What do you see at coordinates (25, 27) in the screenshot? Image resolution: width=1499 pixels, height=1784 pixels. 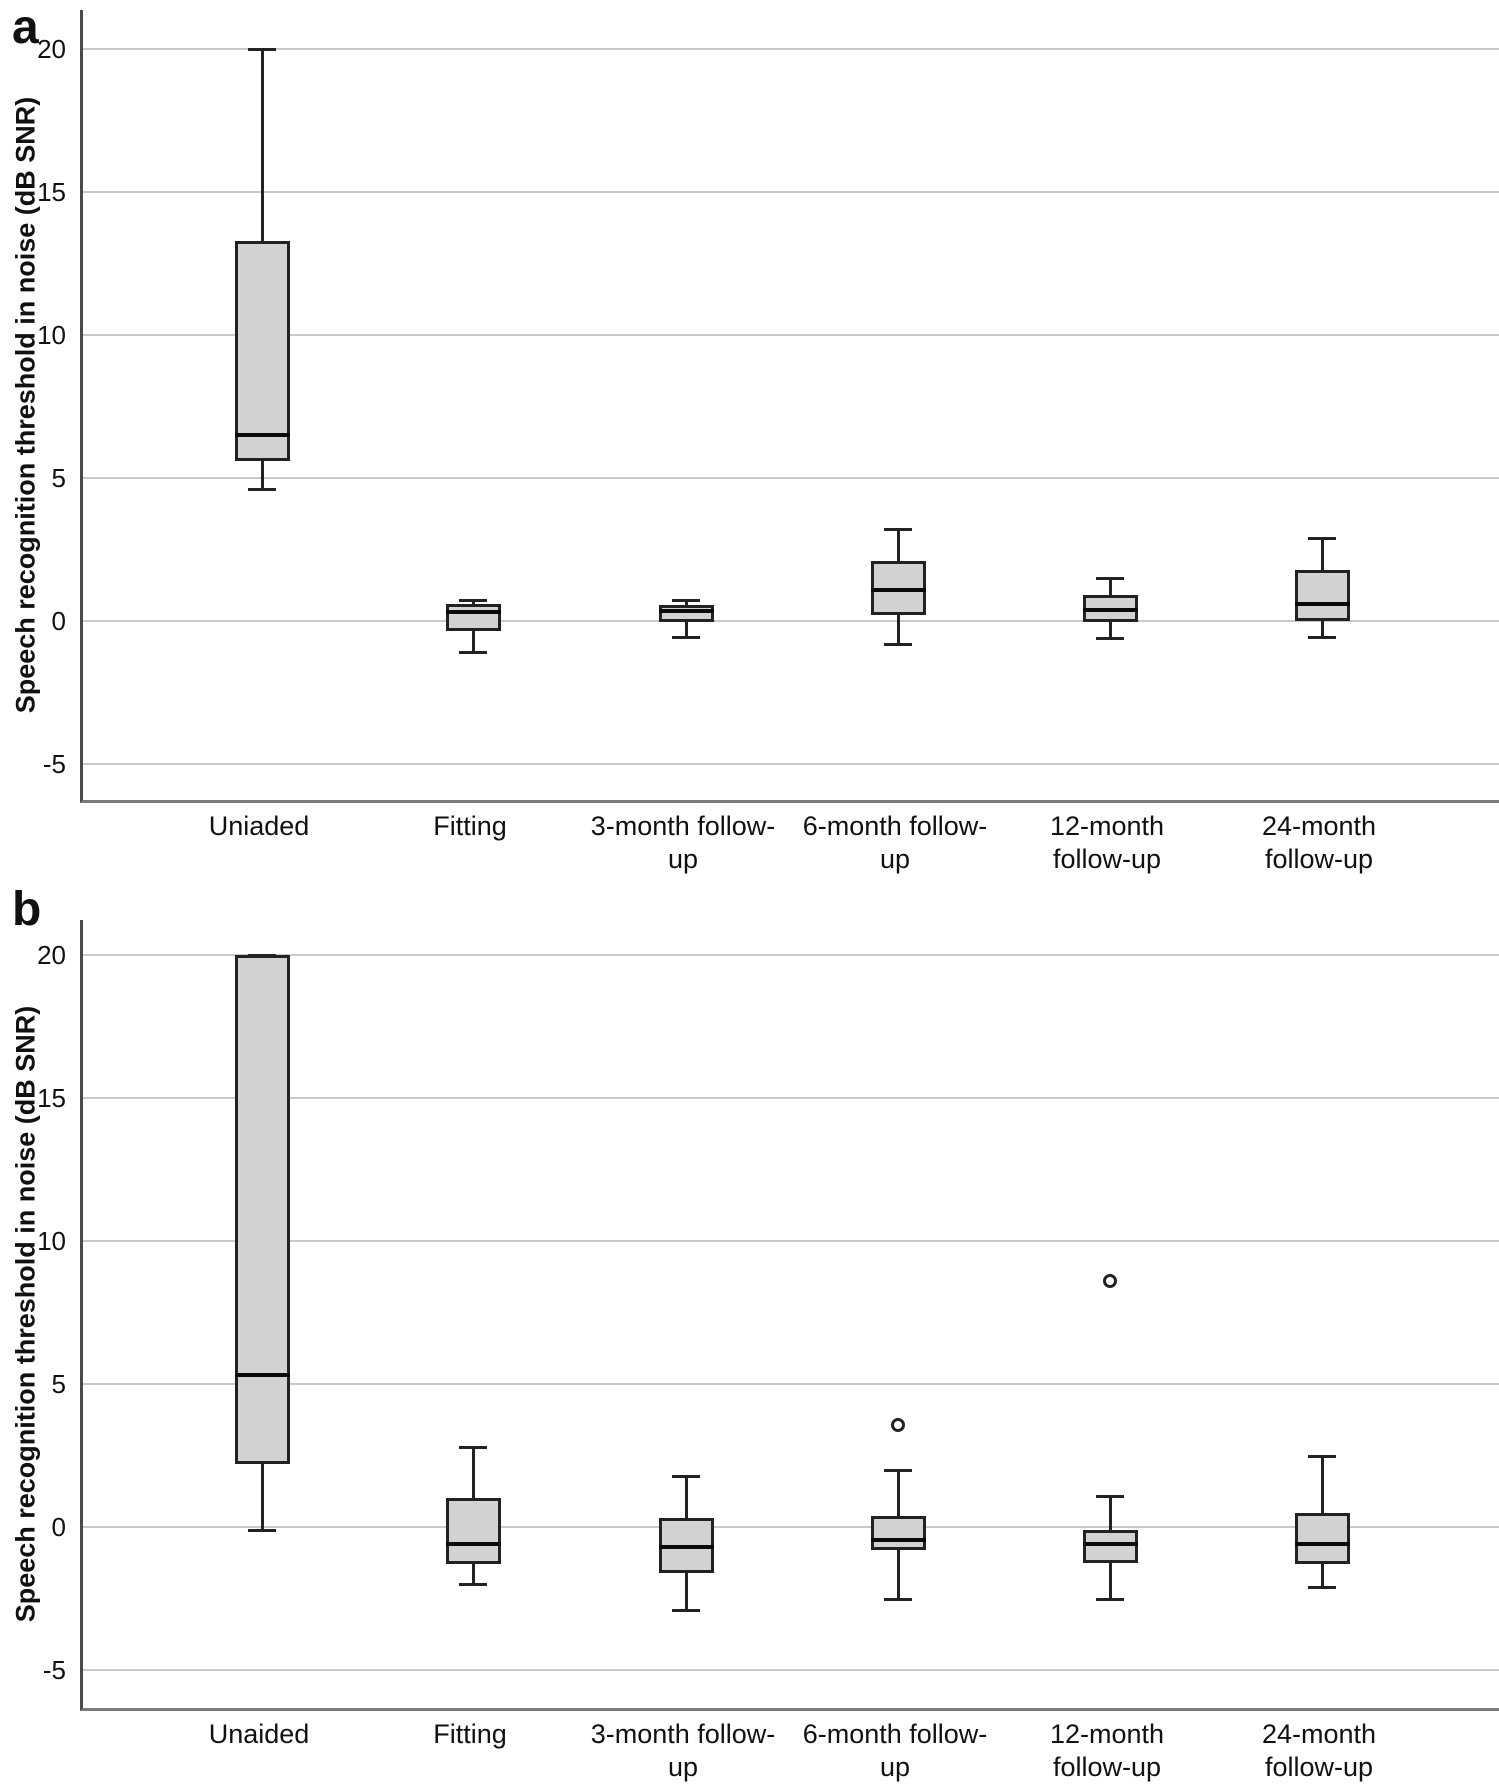 I see `panel-a-letter: a` at bounding box center [25, 27].